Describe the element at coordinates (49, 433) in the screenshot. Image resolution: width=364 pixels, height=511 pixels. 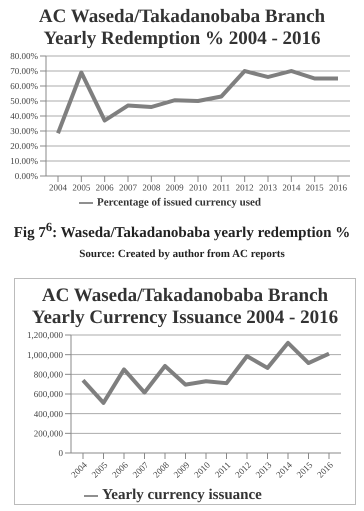
I see `y-tick-label: 200,000` at that location.